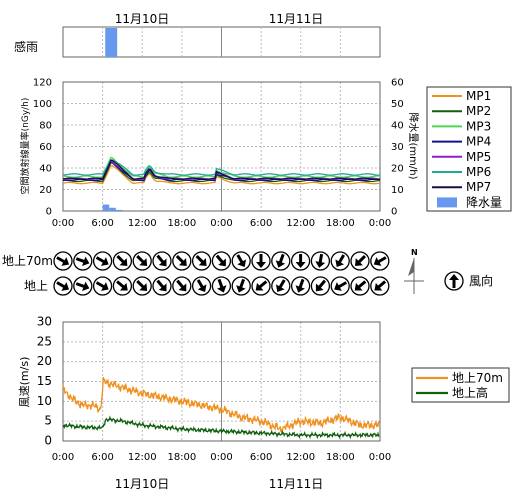  What do you see at coordinates (481, 280) in the screenshot?
I see `wind-dir-legend-label: 風向` at bounding box center [481, 280].